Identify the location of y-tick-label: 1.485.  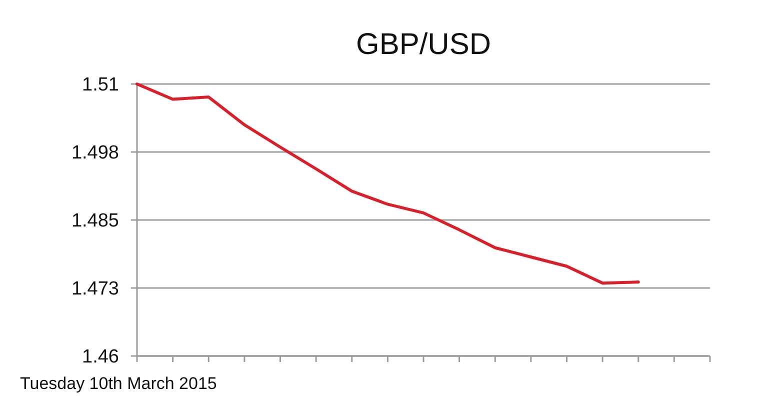
(95, 221).